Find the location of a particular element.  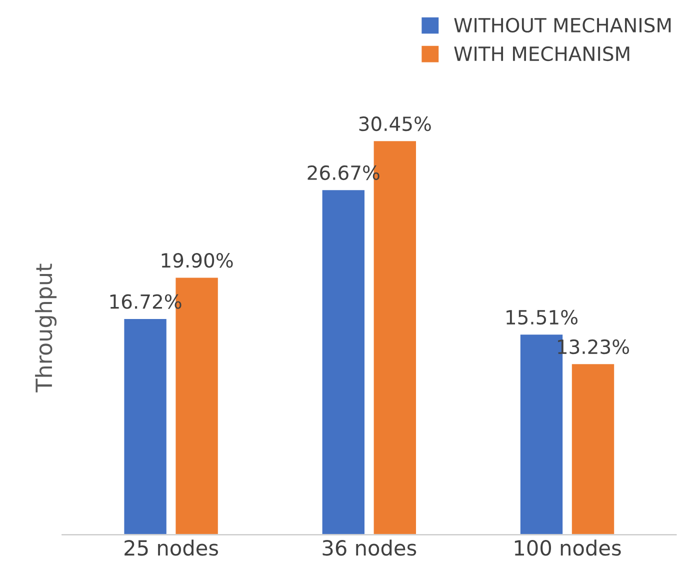

legend-label: WITHOUT MECHANISM is located at coordinates (562, 25).